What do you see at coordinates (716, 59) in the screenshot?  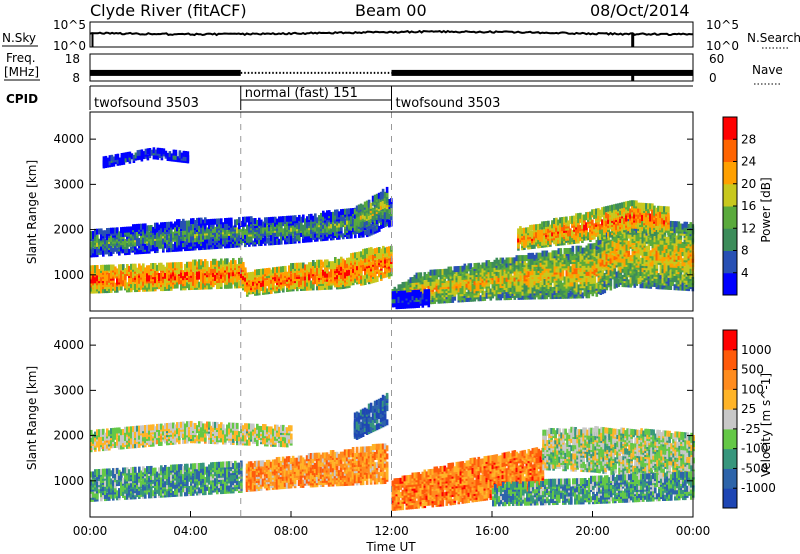 I see `nave-right-tick-top: 60` at bounding box center [716, 59].